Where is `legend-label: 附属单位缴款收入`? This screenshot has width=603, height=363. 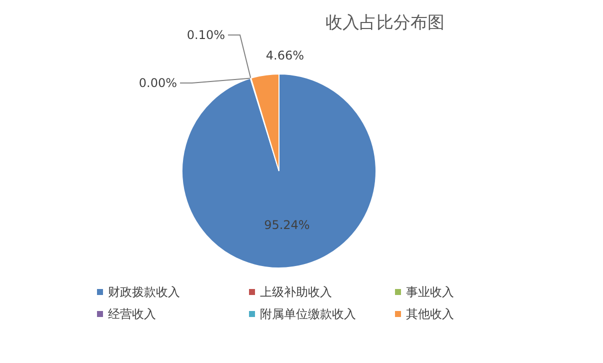 legend-label: 附属单位缴款收入 is located at coordinates (308, 314).